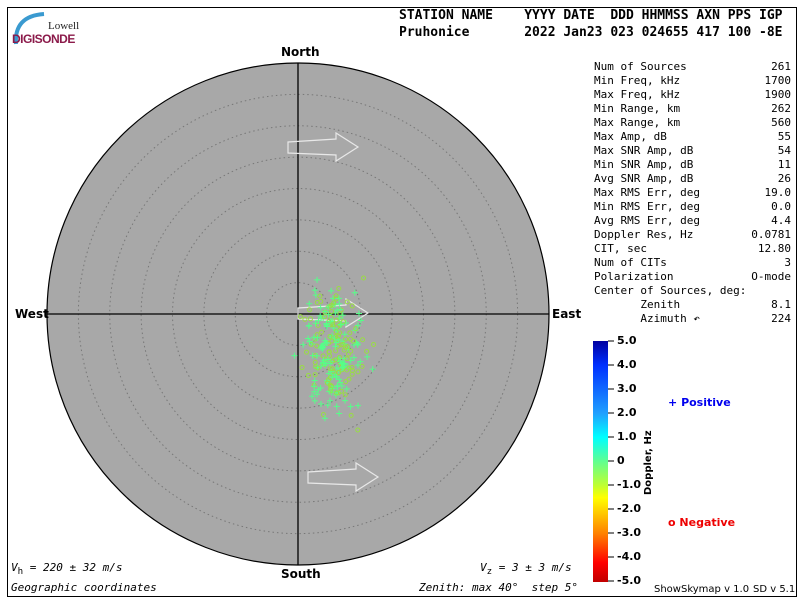  What do you see at coordinates (20, 572) in the screenshot?
I see `vh-subscript: h` at bounding box center [20, 572].